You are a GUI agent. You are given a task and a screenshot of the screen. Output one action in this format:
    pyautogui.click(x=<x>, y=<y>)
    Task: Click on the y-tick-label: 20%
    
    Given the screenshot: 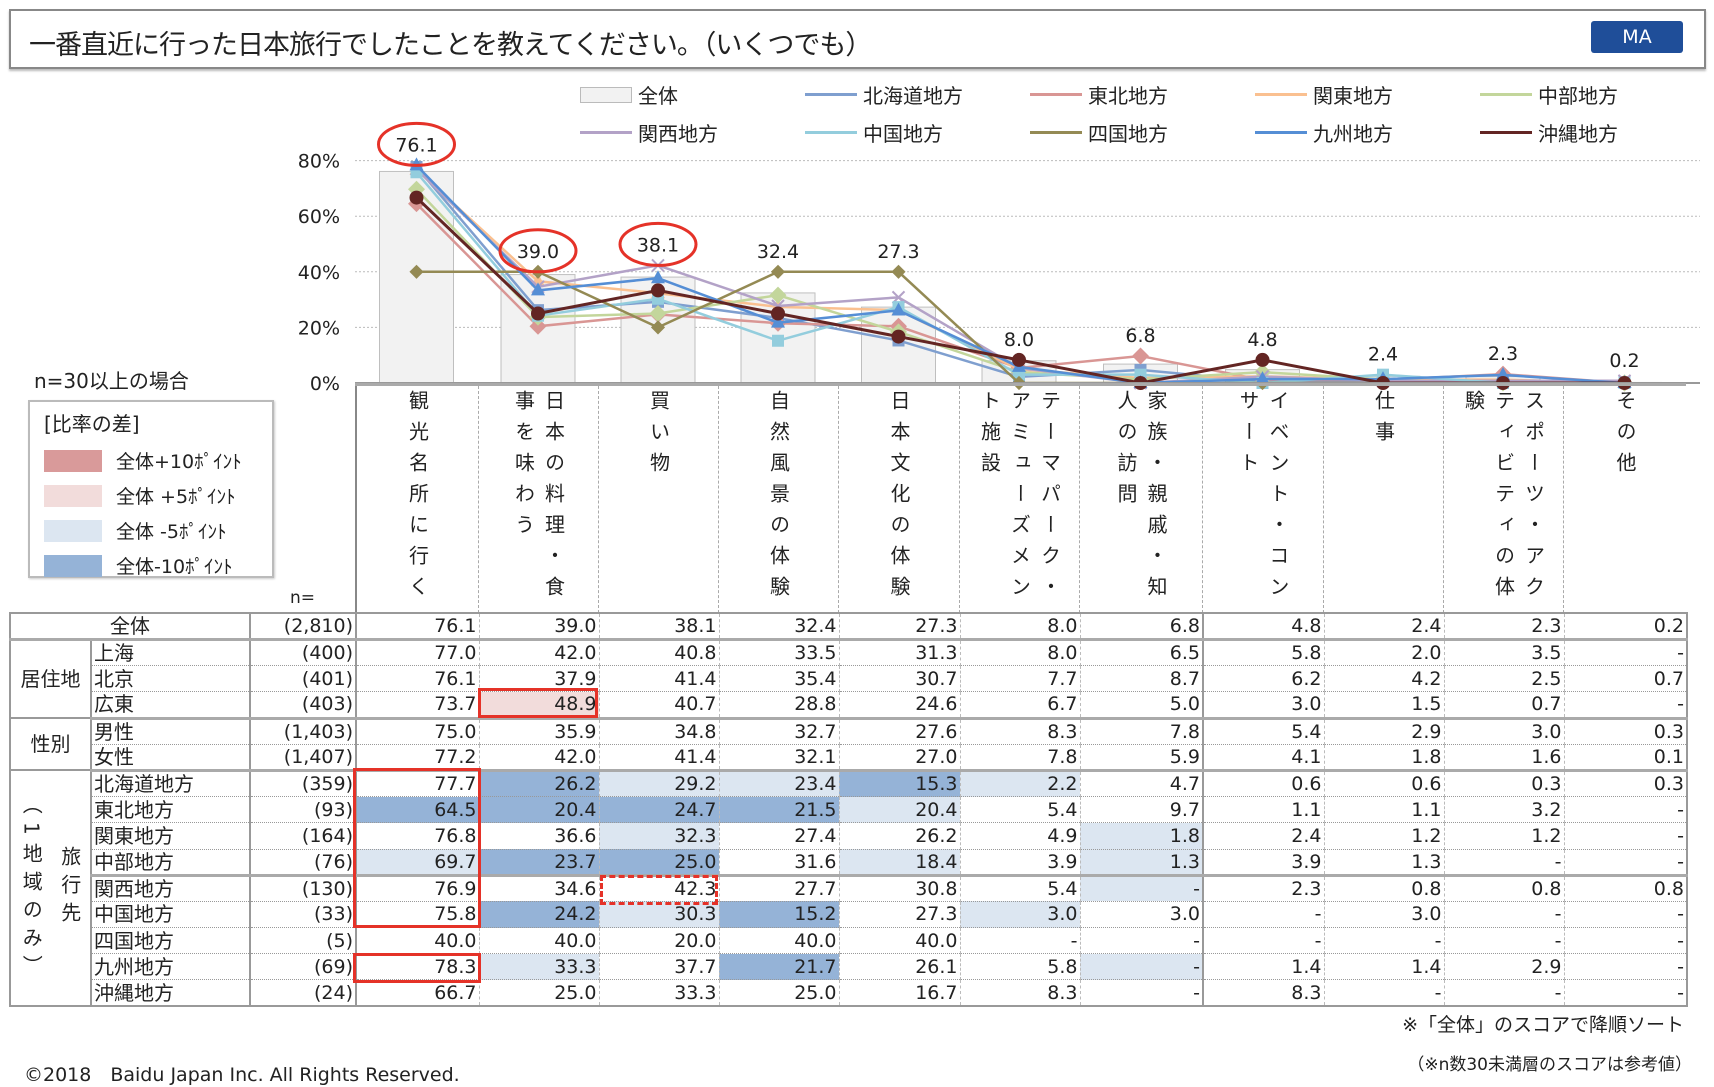 What is the action you would take?
    pyautogui.click(x=319, y=328)
    